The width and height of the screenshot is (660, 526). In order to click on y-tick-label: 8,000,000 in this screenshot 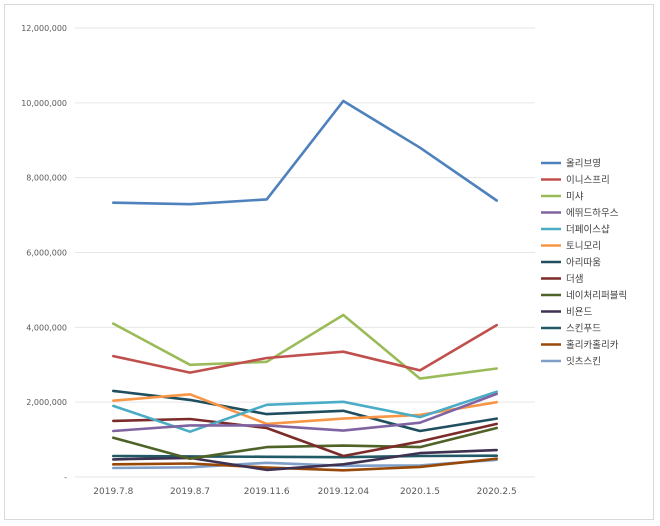, I will do `click(46, 178)`.